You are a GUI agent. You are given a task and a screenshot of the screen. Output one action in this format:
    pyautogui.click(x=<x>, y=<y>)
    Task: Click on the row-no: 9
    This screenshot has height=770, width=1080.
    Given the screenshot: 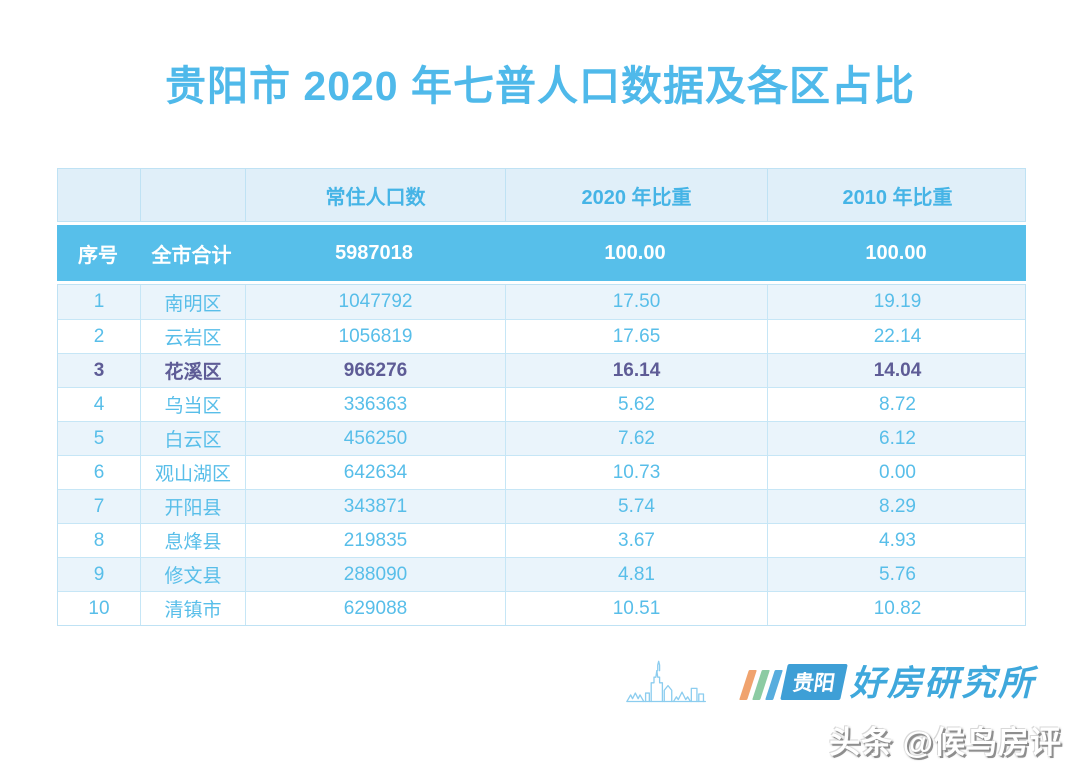 What is the action you would take?
    pyautogui.click(x=99, y=574)
    